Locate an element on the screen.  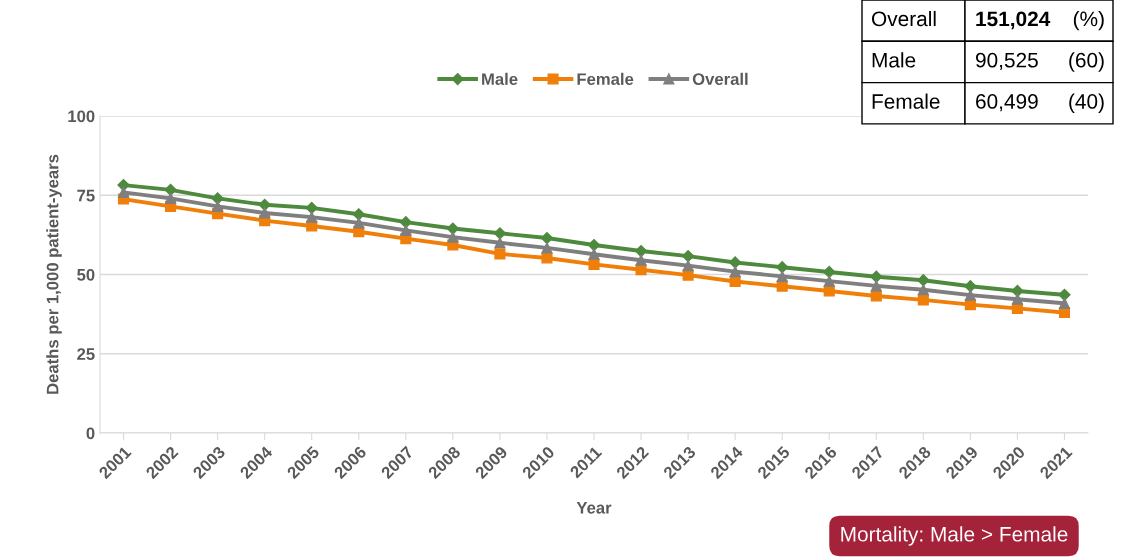
text: 60,499 is located at coordinates (1007, 103).